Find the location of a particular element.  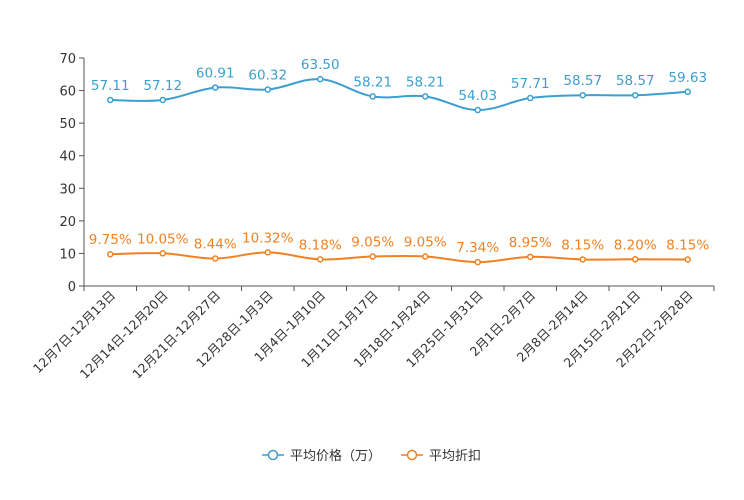

data-label: 54.03 is located at coordinates (477, 96).